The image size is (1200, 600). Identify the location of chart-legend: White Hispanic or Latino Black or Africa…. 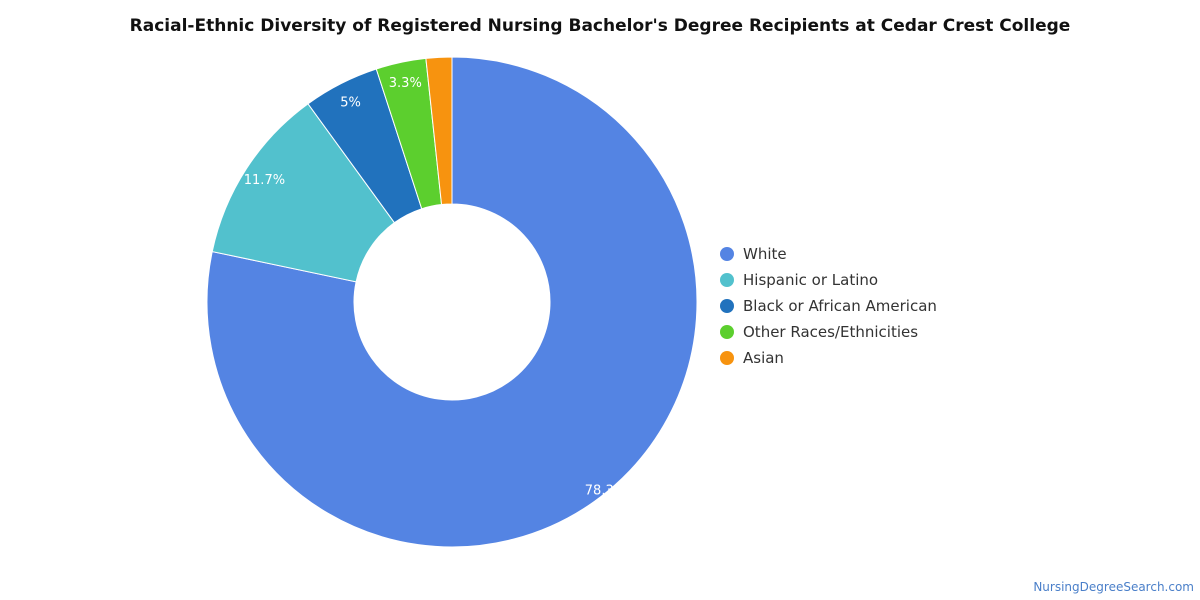
(828, 306).